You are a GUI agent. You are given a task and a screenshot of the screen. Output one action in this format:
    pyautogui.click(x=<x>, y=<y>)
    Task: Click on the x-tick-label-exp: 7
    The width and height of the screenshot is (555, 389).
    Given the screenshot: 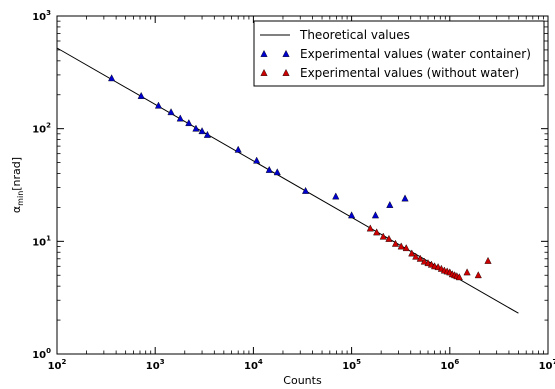 What is the action you would take?
    pyautogui.click(x=554, y=362)
    